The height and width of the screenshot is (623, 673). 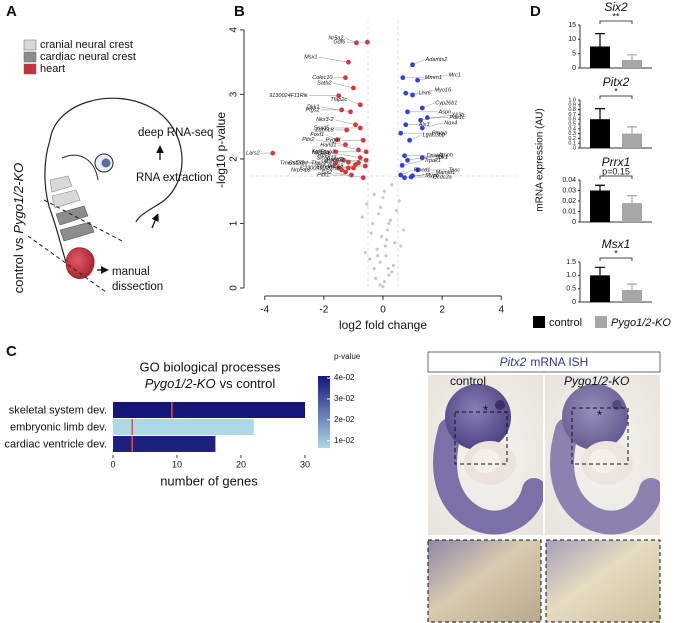 I want to click on colorbar-tick-label: 3e-02, so click(x=344, y=398).